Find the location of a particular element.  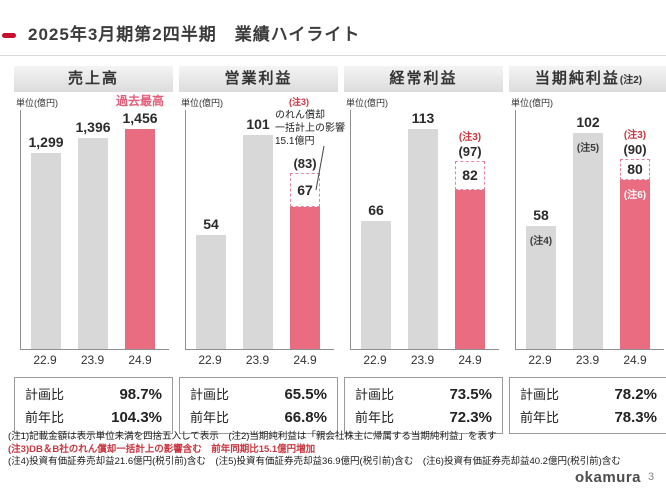

plan-ratio-row: 計画比 65.5% is located at coordinates (258, 393).